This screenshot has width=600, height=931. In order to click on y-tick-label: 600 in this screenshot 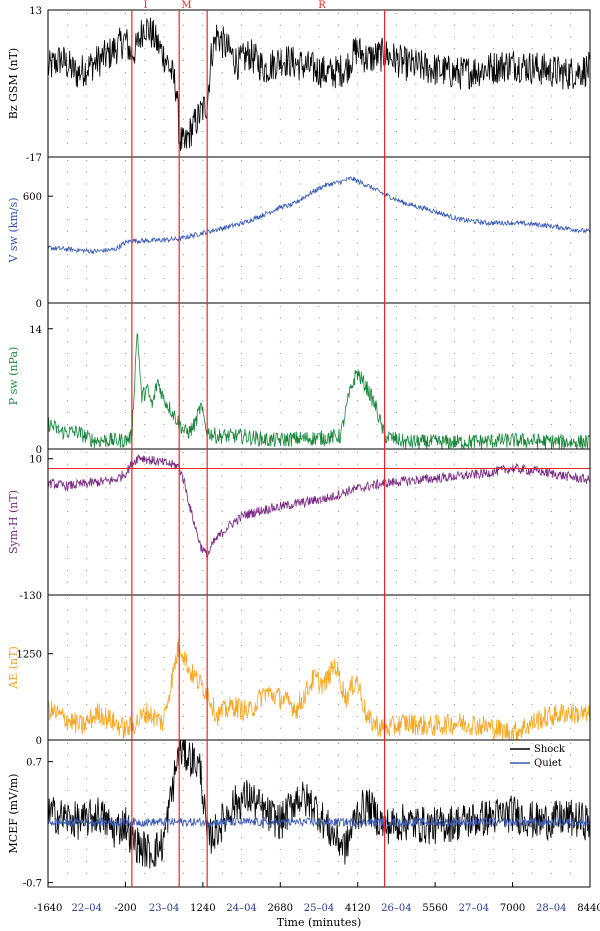, I will do `click(32, 197)`.